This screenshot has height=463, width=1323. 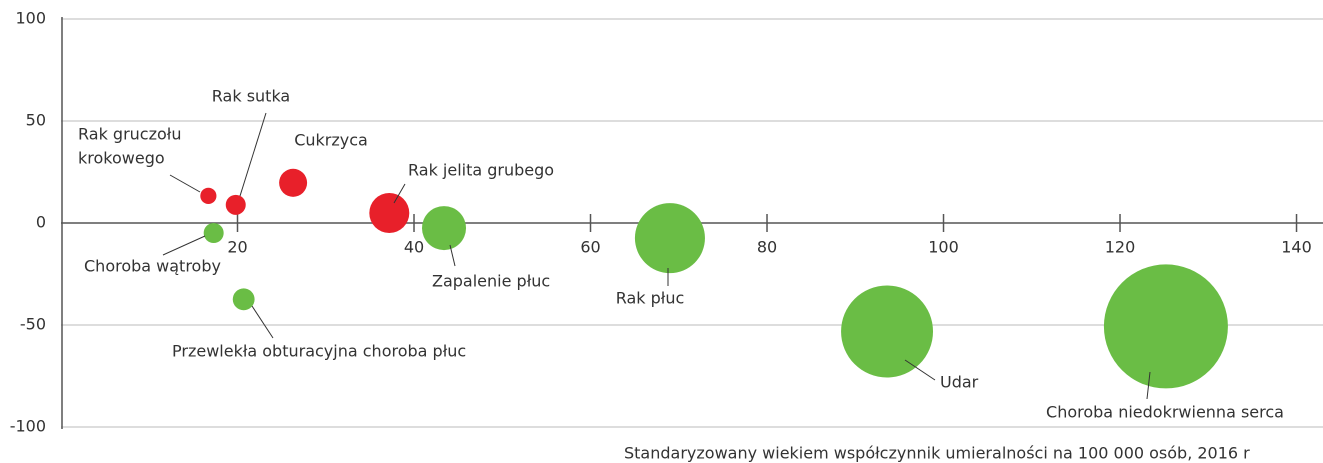 What do you see at coordinates (30, 18) in the screenshot?
I see `y-tick-label: 100` at bounding box center [30, 18].